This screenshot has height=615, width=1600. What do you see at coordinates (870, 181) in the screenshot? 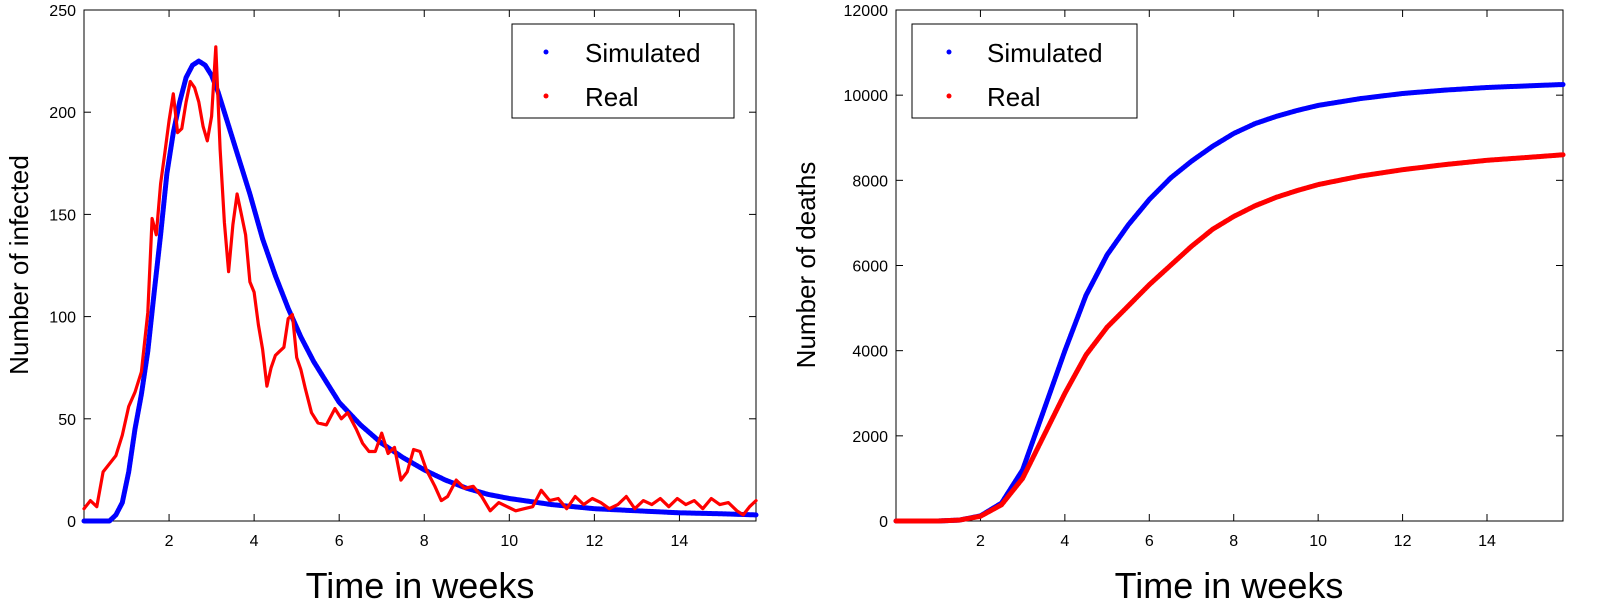
I see `y-tick-label: 8000` at bounding box center [870, 181].